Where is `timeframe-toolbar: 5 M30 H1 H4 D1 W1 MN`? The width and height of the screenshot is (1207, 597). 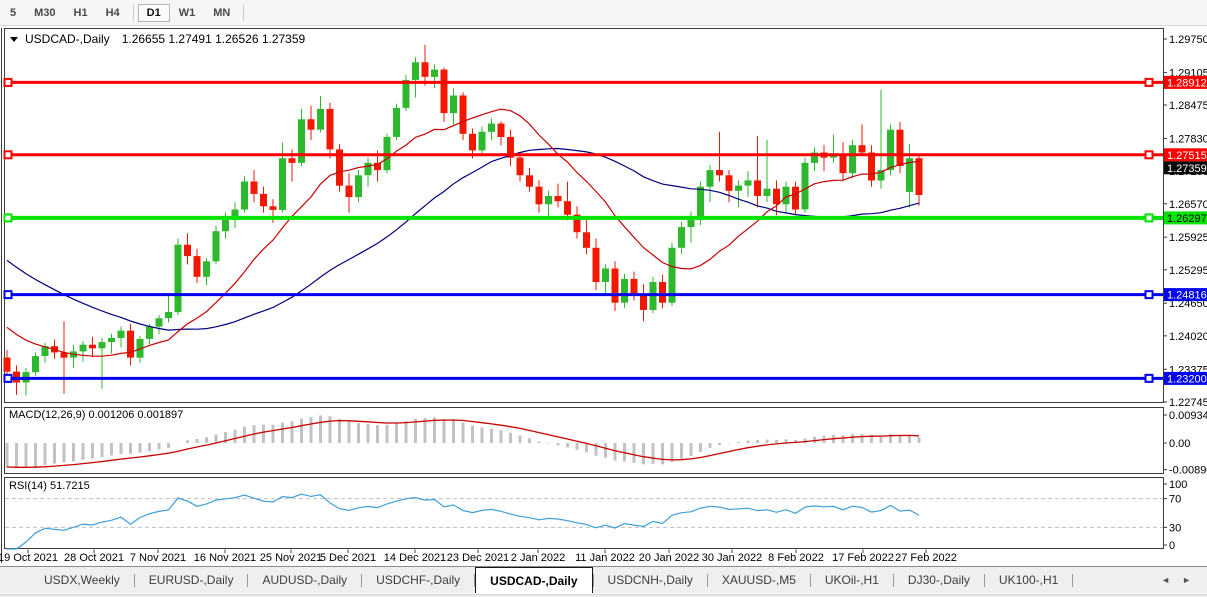 timeframe-toolbar: 5 M30 H1 H4 D1 W1 MN is located at coordinates (603, 13).